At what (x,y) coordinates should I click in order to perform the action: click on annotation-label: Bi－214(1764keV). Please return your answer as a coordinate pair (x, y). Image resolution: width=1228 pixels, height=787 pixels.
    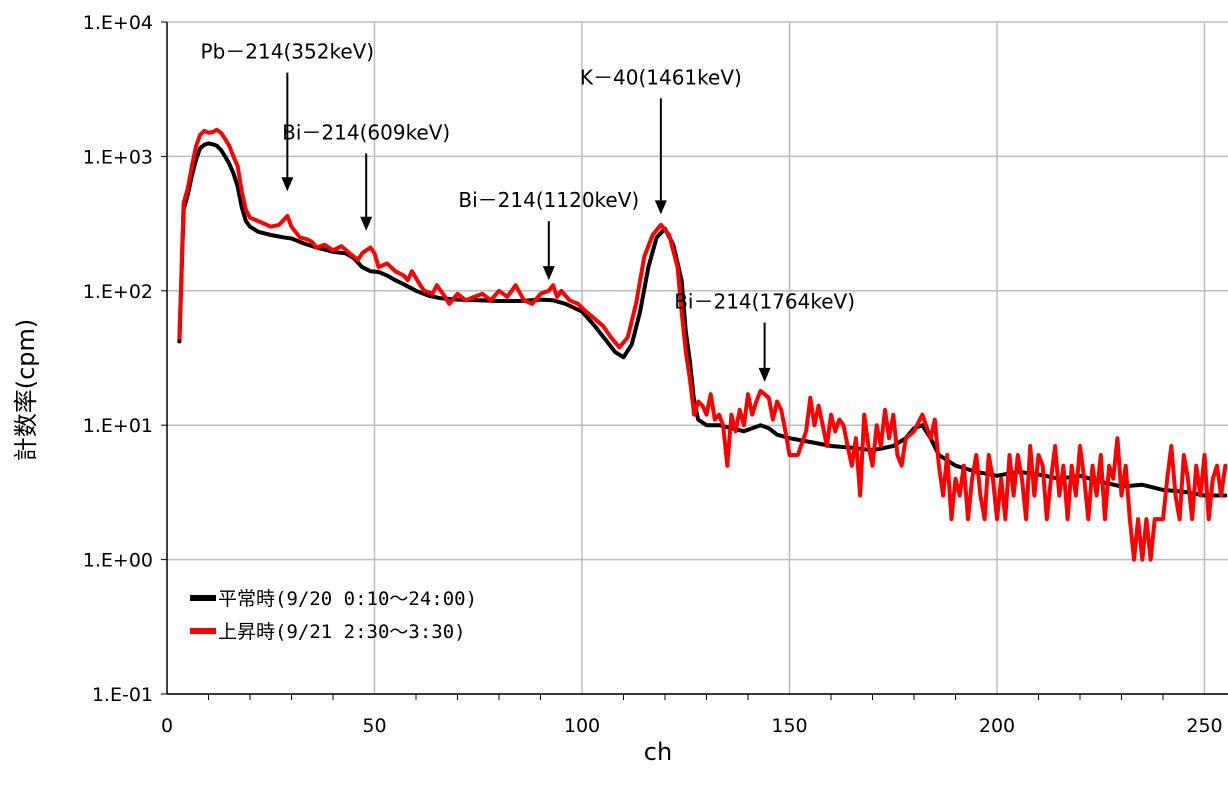
    Looking at the image, I should click on (764, 302).